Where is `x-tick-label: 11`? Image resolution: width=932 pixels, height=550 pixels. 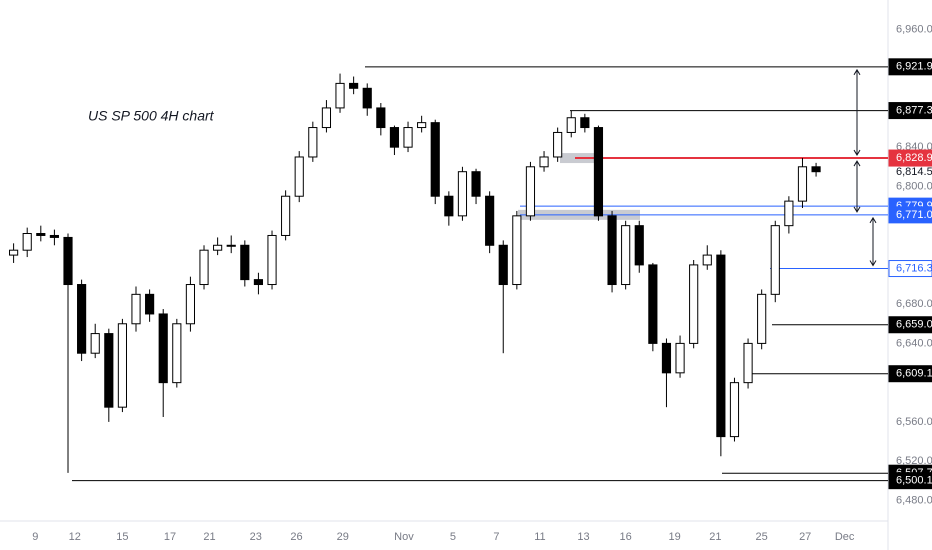 x-tick-label: 11 is located at coordinates (539, 537).